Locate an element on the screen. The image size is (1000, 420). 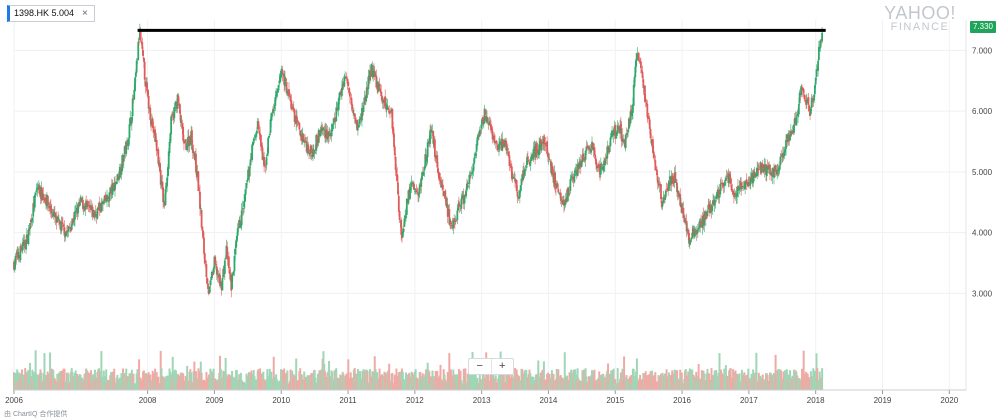
zoom-out-button: − is located at coordinates (480, 366).